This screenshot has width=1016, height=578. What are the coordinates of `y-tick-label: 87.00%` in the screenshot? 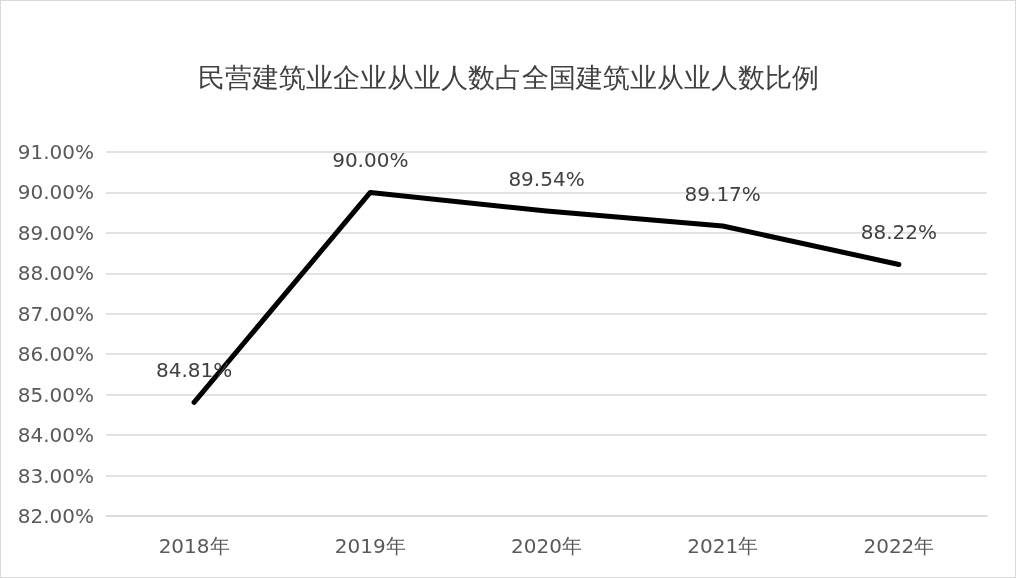 It's located at (55, 313).